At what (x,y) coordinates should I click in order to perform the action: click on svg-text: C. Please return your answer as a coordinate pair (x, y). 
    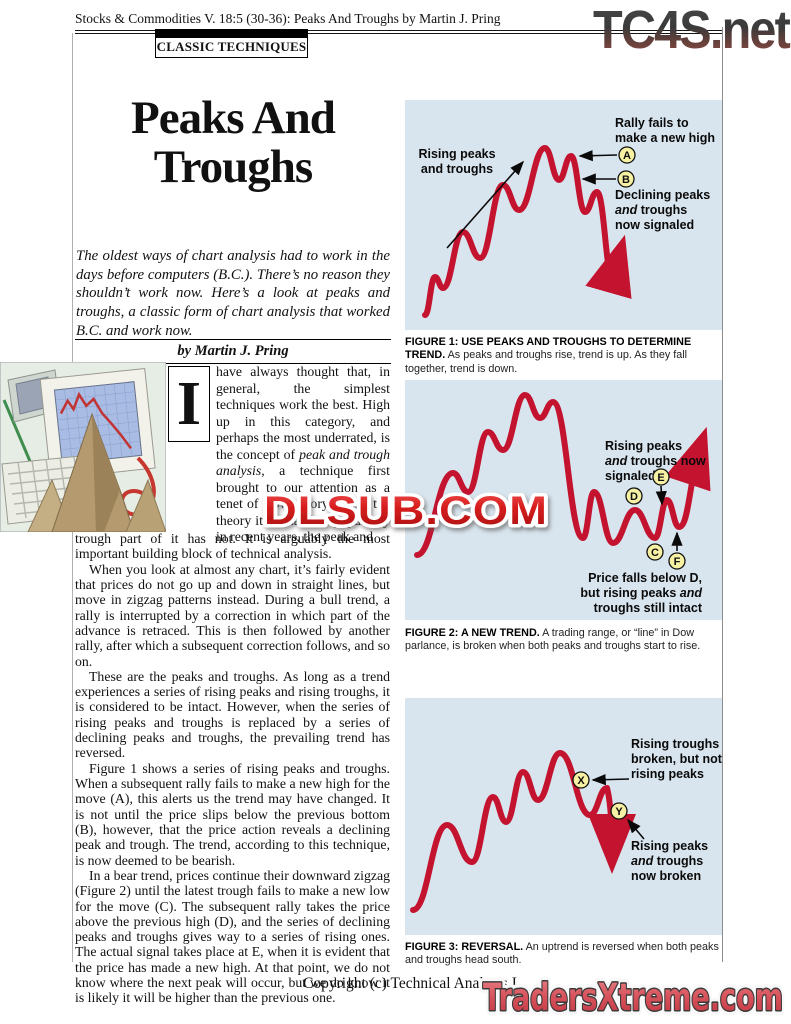
    Looking at the image, I should click on (655, 553).